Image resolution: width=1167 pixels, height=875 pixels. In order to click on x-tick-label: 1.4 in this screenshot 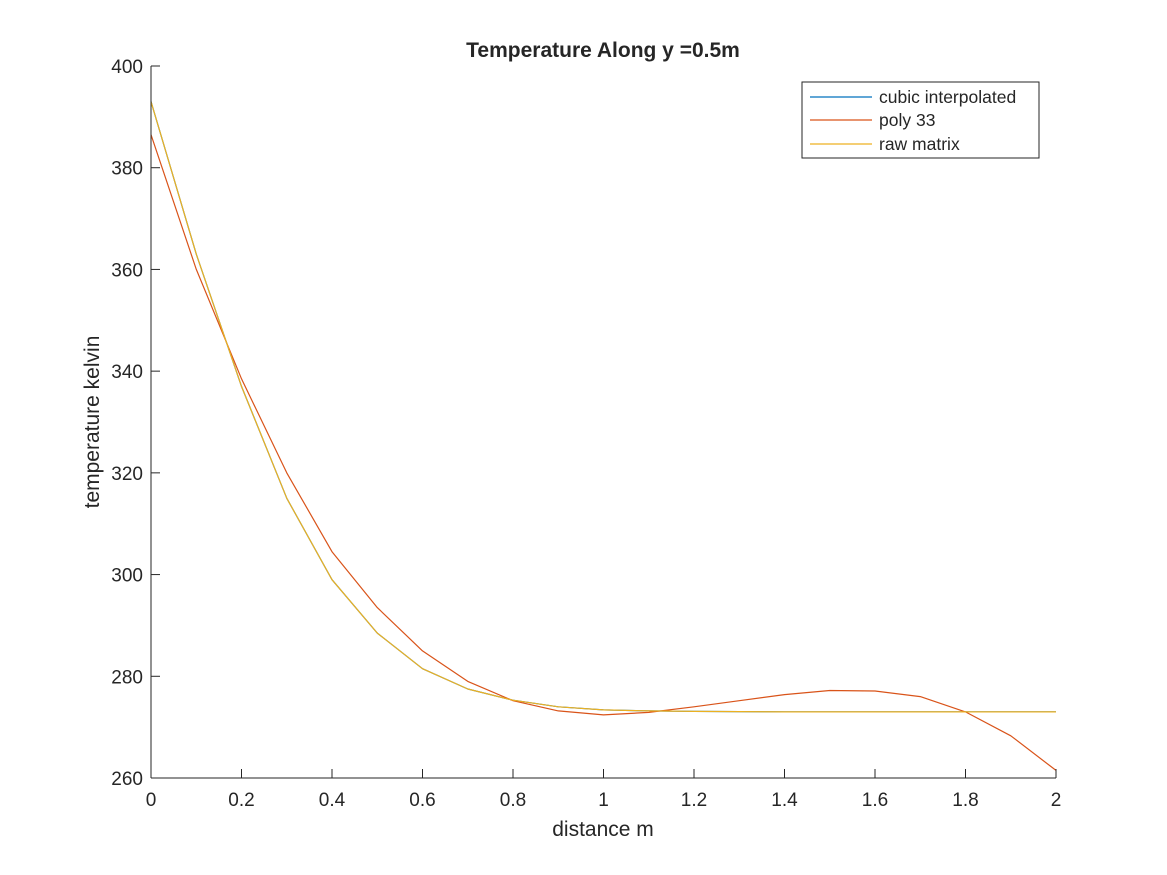, I will do `click(784, 800)`.